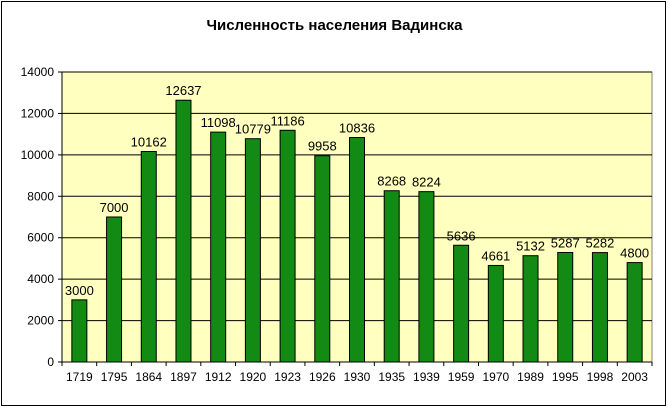 Image resolution: width=669 pixels, height=409 pixels. What do you see at coordinates (50, 362) in the screenshot?
I see `y-tick-label: 0` at bounding box center [50, 362].